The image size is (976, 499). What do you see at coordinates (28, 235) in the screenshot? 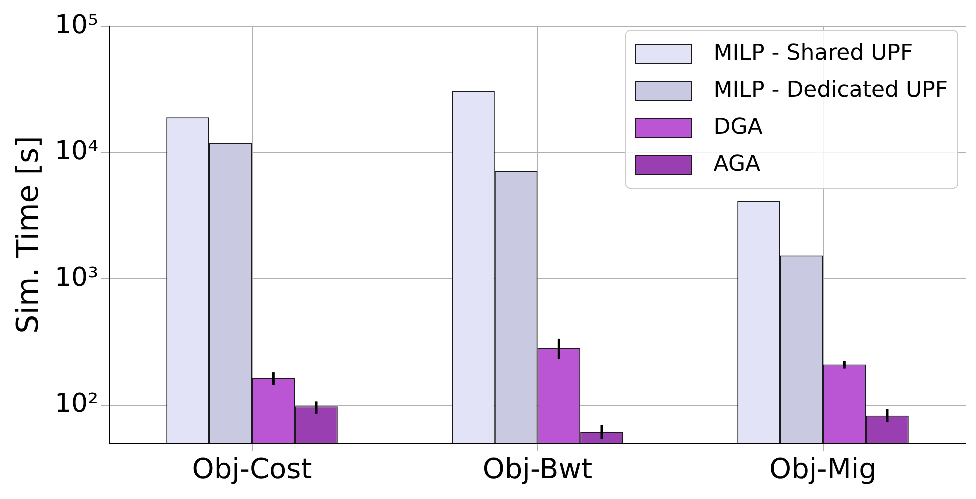
I see `y-axis-title: Sim. Time [s]` at bounding box center [28, 235].